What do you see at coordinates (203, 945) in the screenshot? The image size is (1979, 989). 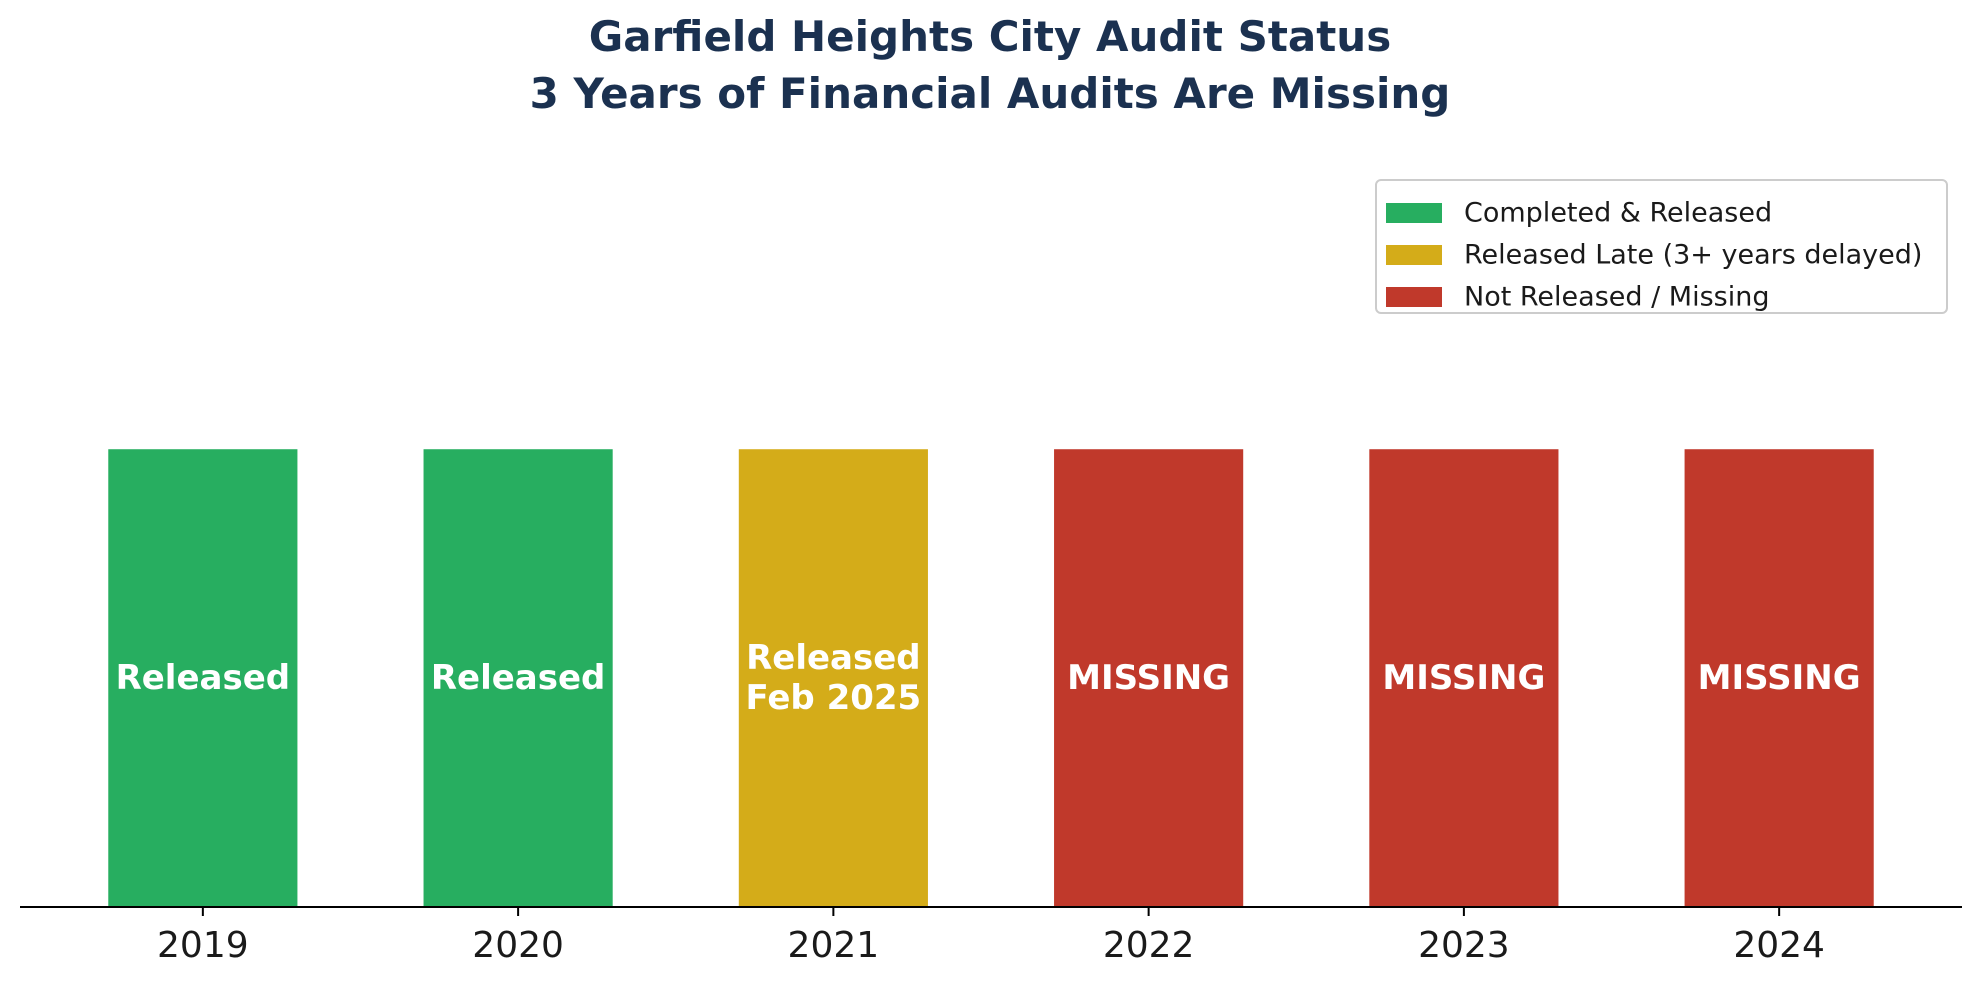 I see `x-tick-label-2019: 2019` at bounding box center [203, 945].